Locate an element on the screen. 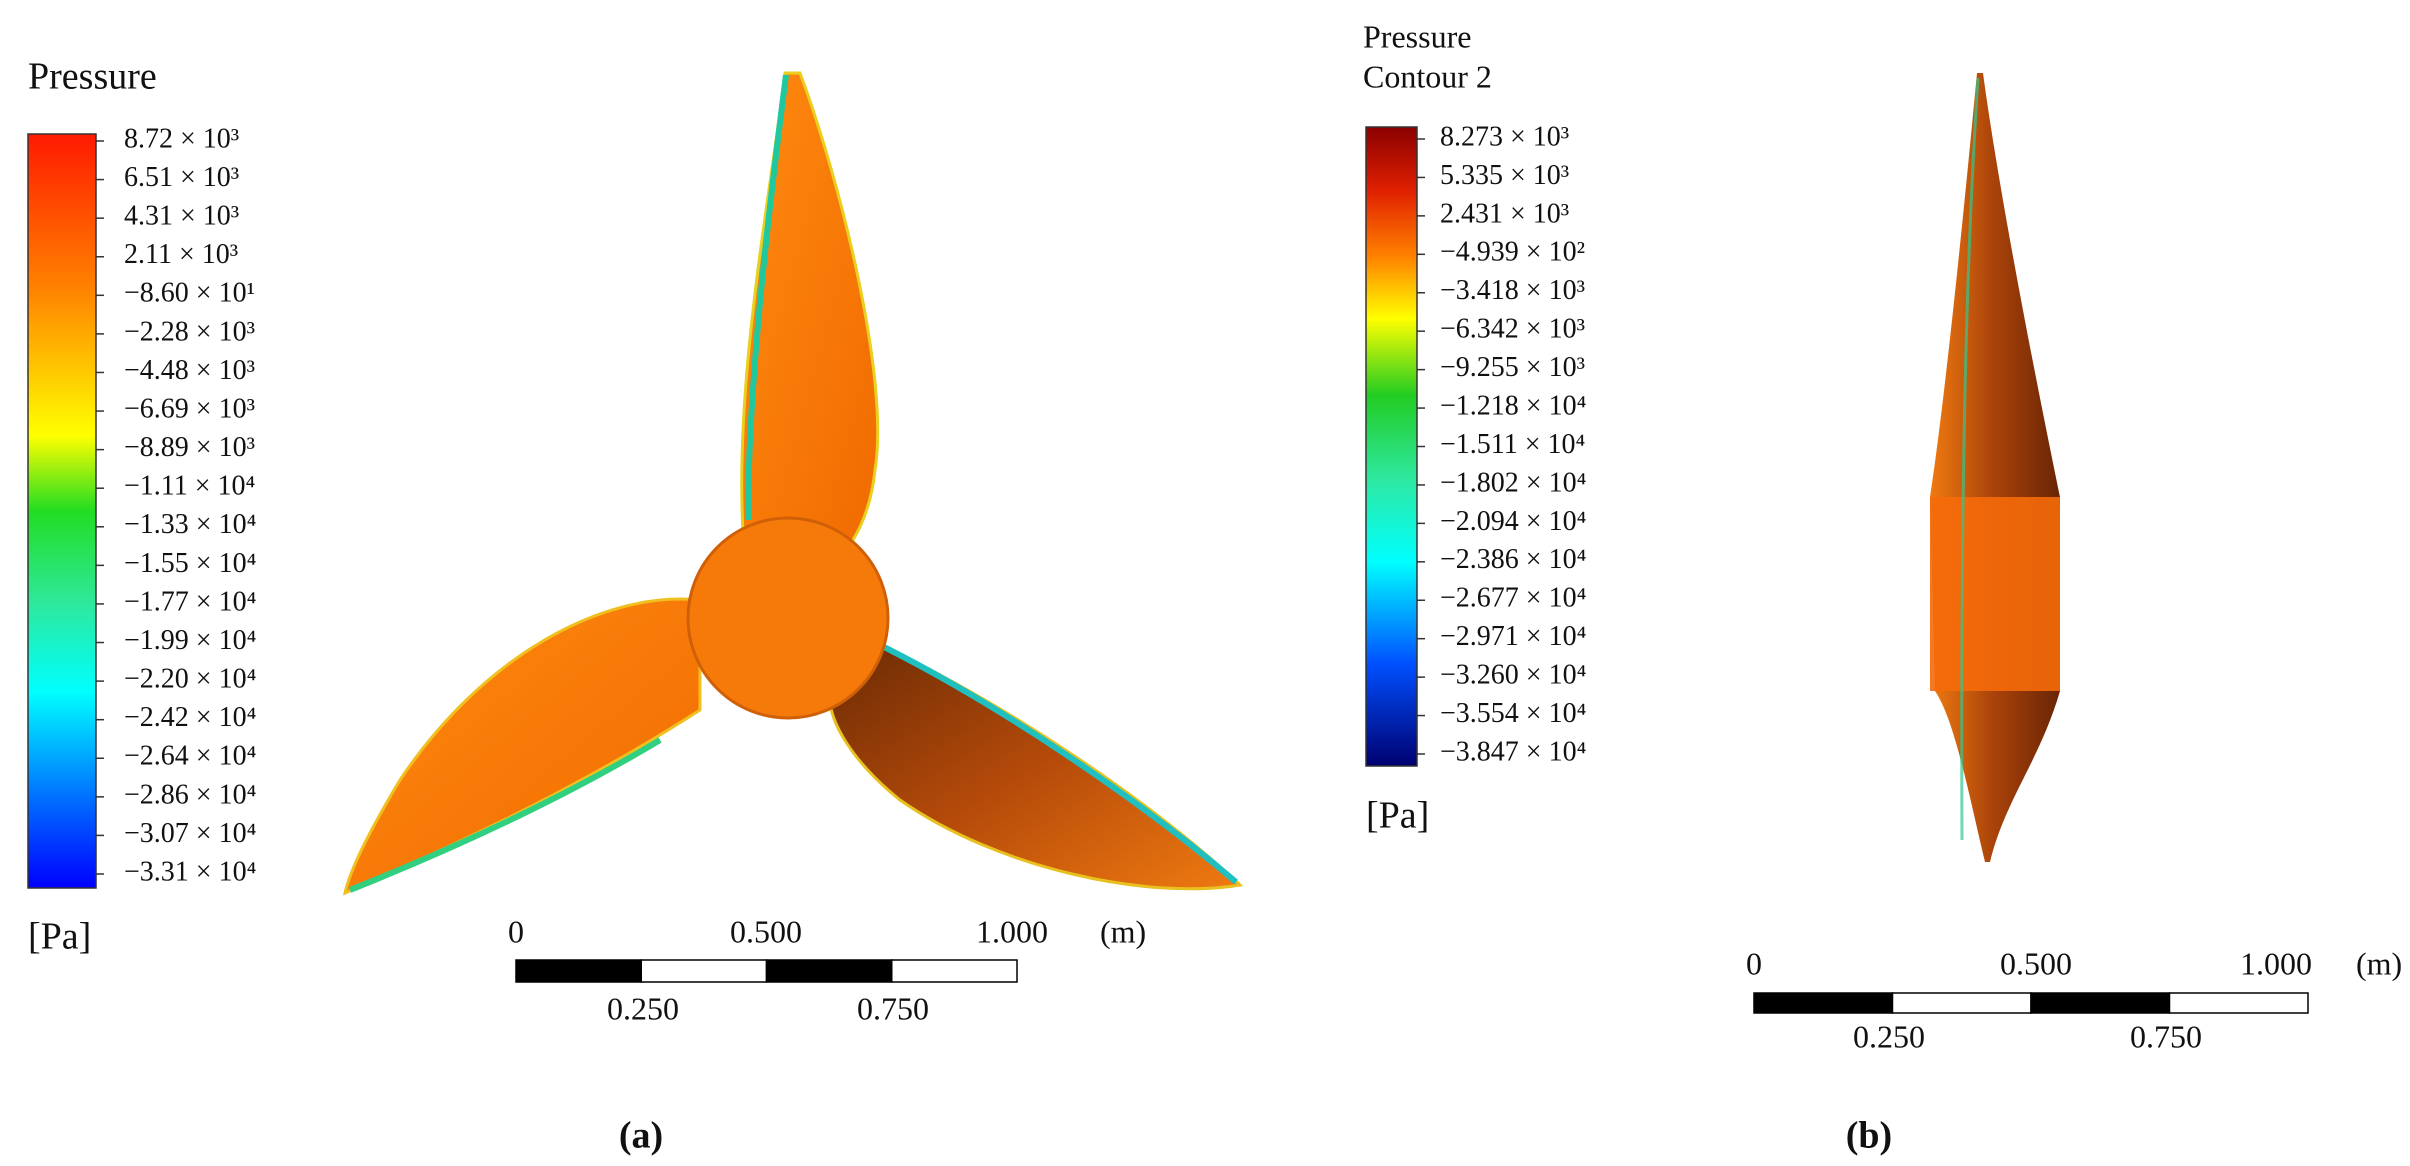  legend-label: −2.971 × 10⁴ is located at coordinates (1513, 636).